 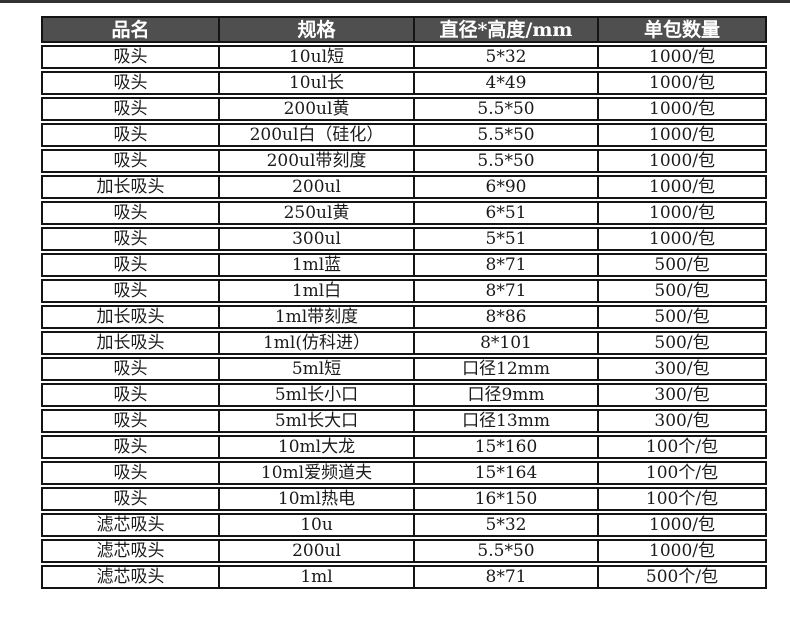 What do you see at coordinates (404, 29) in the screenshot?
I see `table-header: 品名 规格 直径*高度/mm 单包数量` at bounding box center [404, 29].